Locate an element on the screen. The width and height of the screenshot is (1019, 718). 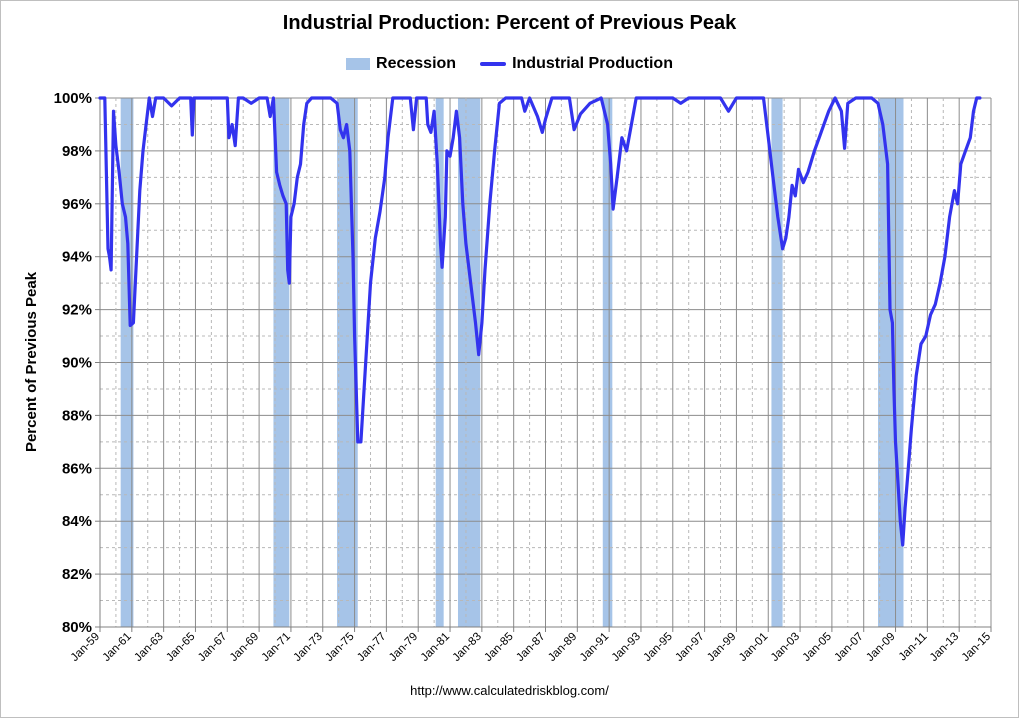
legend-swatch-industrial-production is located at coordinates (493, 64).